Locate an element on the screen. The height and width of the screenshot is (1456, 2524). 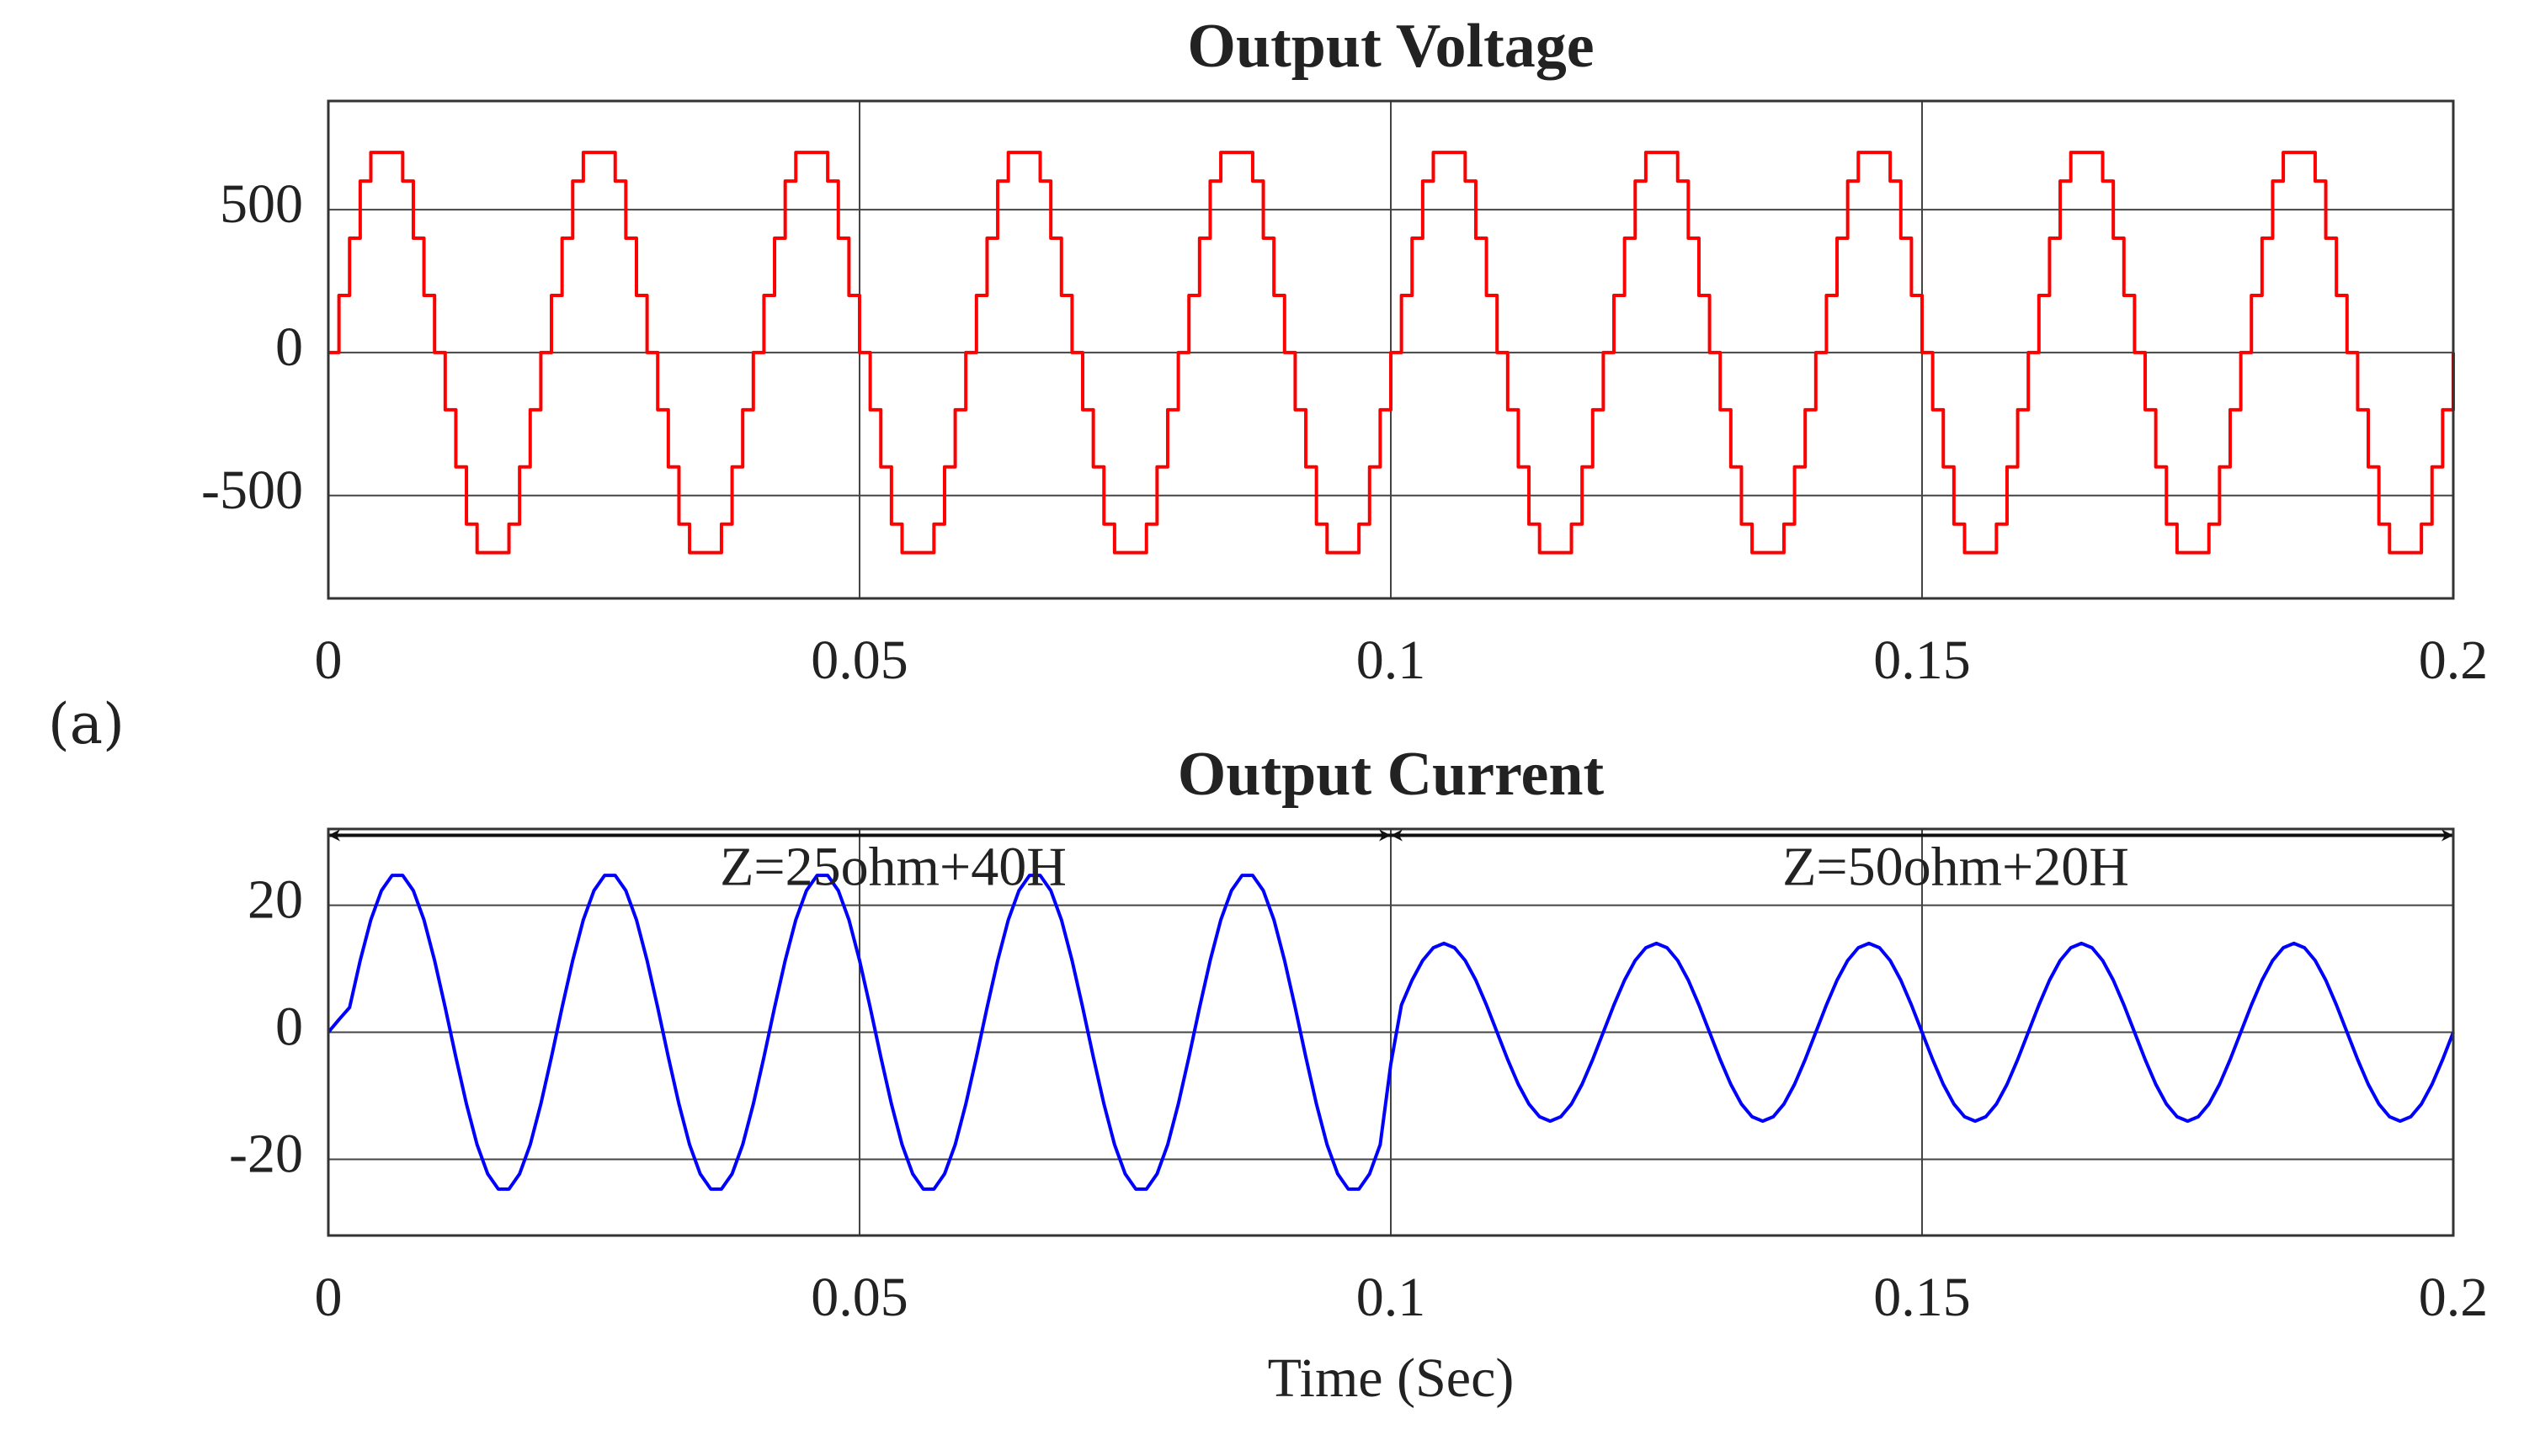
x-axis-label: Time (Sec) is located at coordinates (1391, 1378).